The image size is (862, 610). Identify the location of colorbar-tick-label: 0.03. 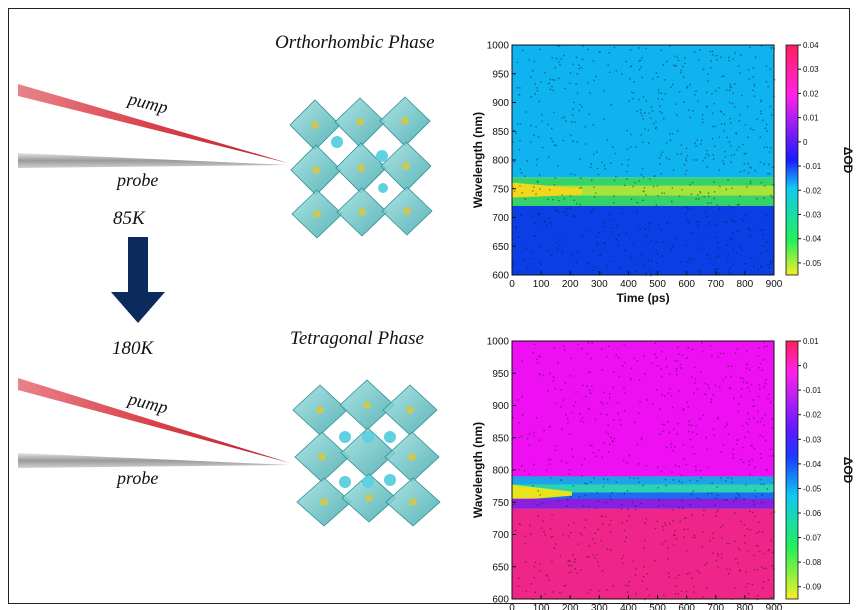
(811, 69).